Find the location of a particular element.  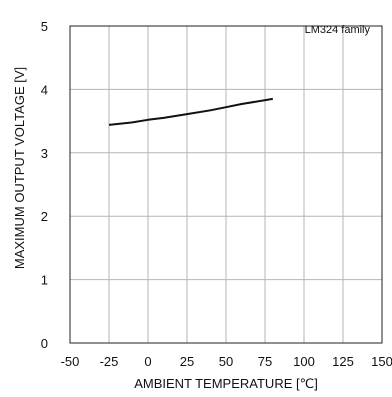

x-tick-label: 125 is located at coordinates (343, 361).